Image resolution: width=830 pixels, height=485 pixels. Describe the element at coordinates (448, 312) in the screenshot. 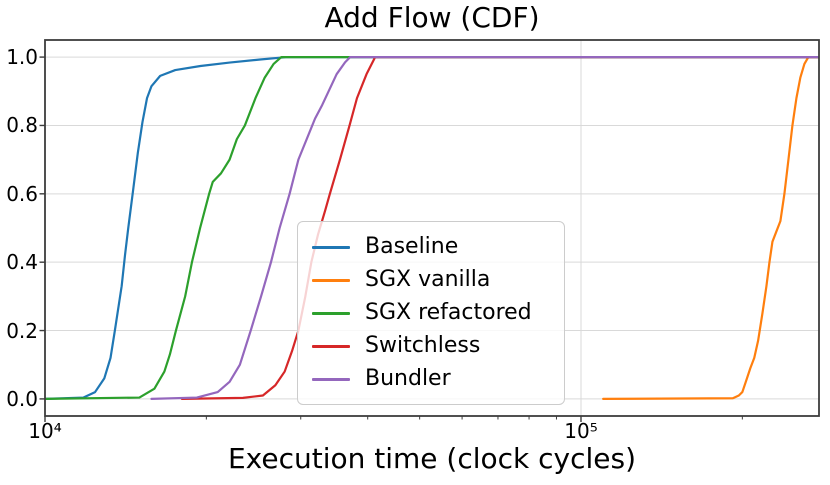

I see `legend-item-label: SGX refactored` at that location.